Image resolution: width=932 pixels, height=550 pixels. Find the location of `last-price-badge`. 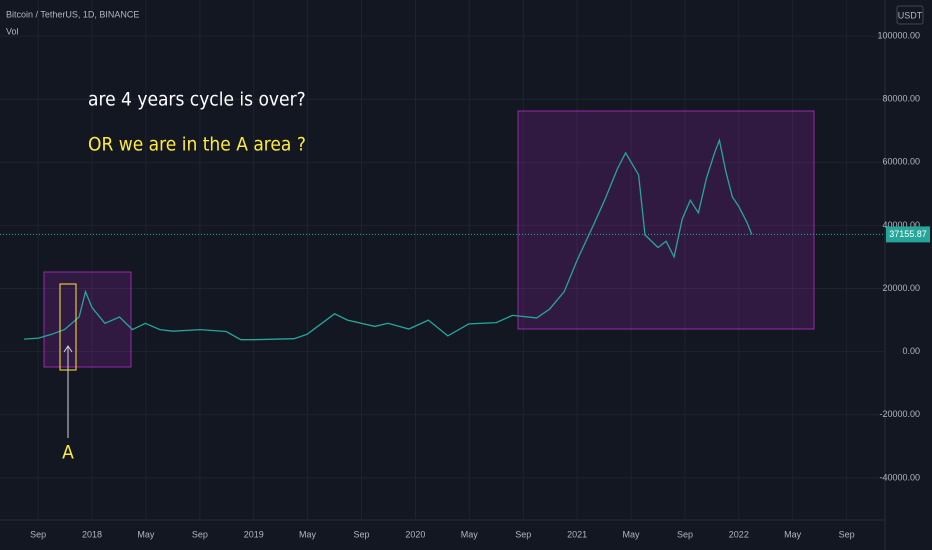

last-price-badge is located at coordinates (908, 234).